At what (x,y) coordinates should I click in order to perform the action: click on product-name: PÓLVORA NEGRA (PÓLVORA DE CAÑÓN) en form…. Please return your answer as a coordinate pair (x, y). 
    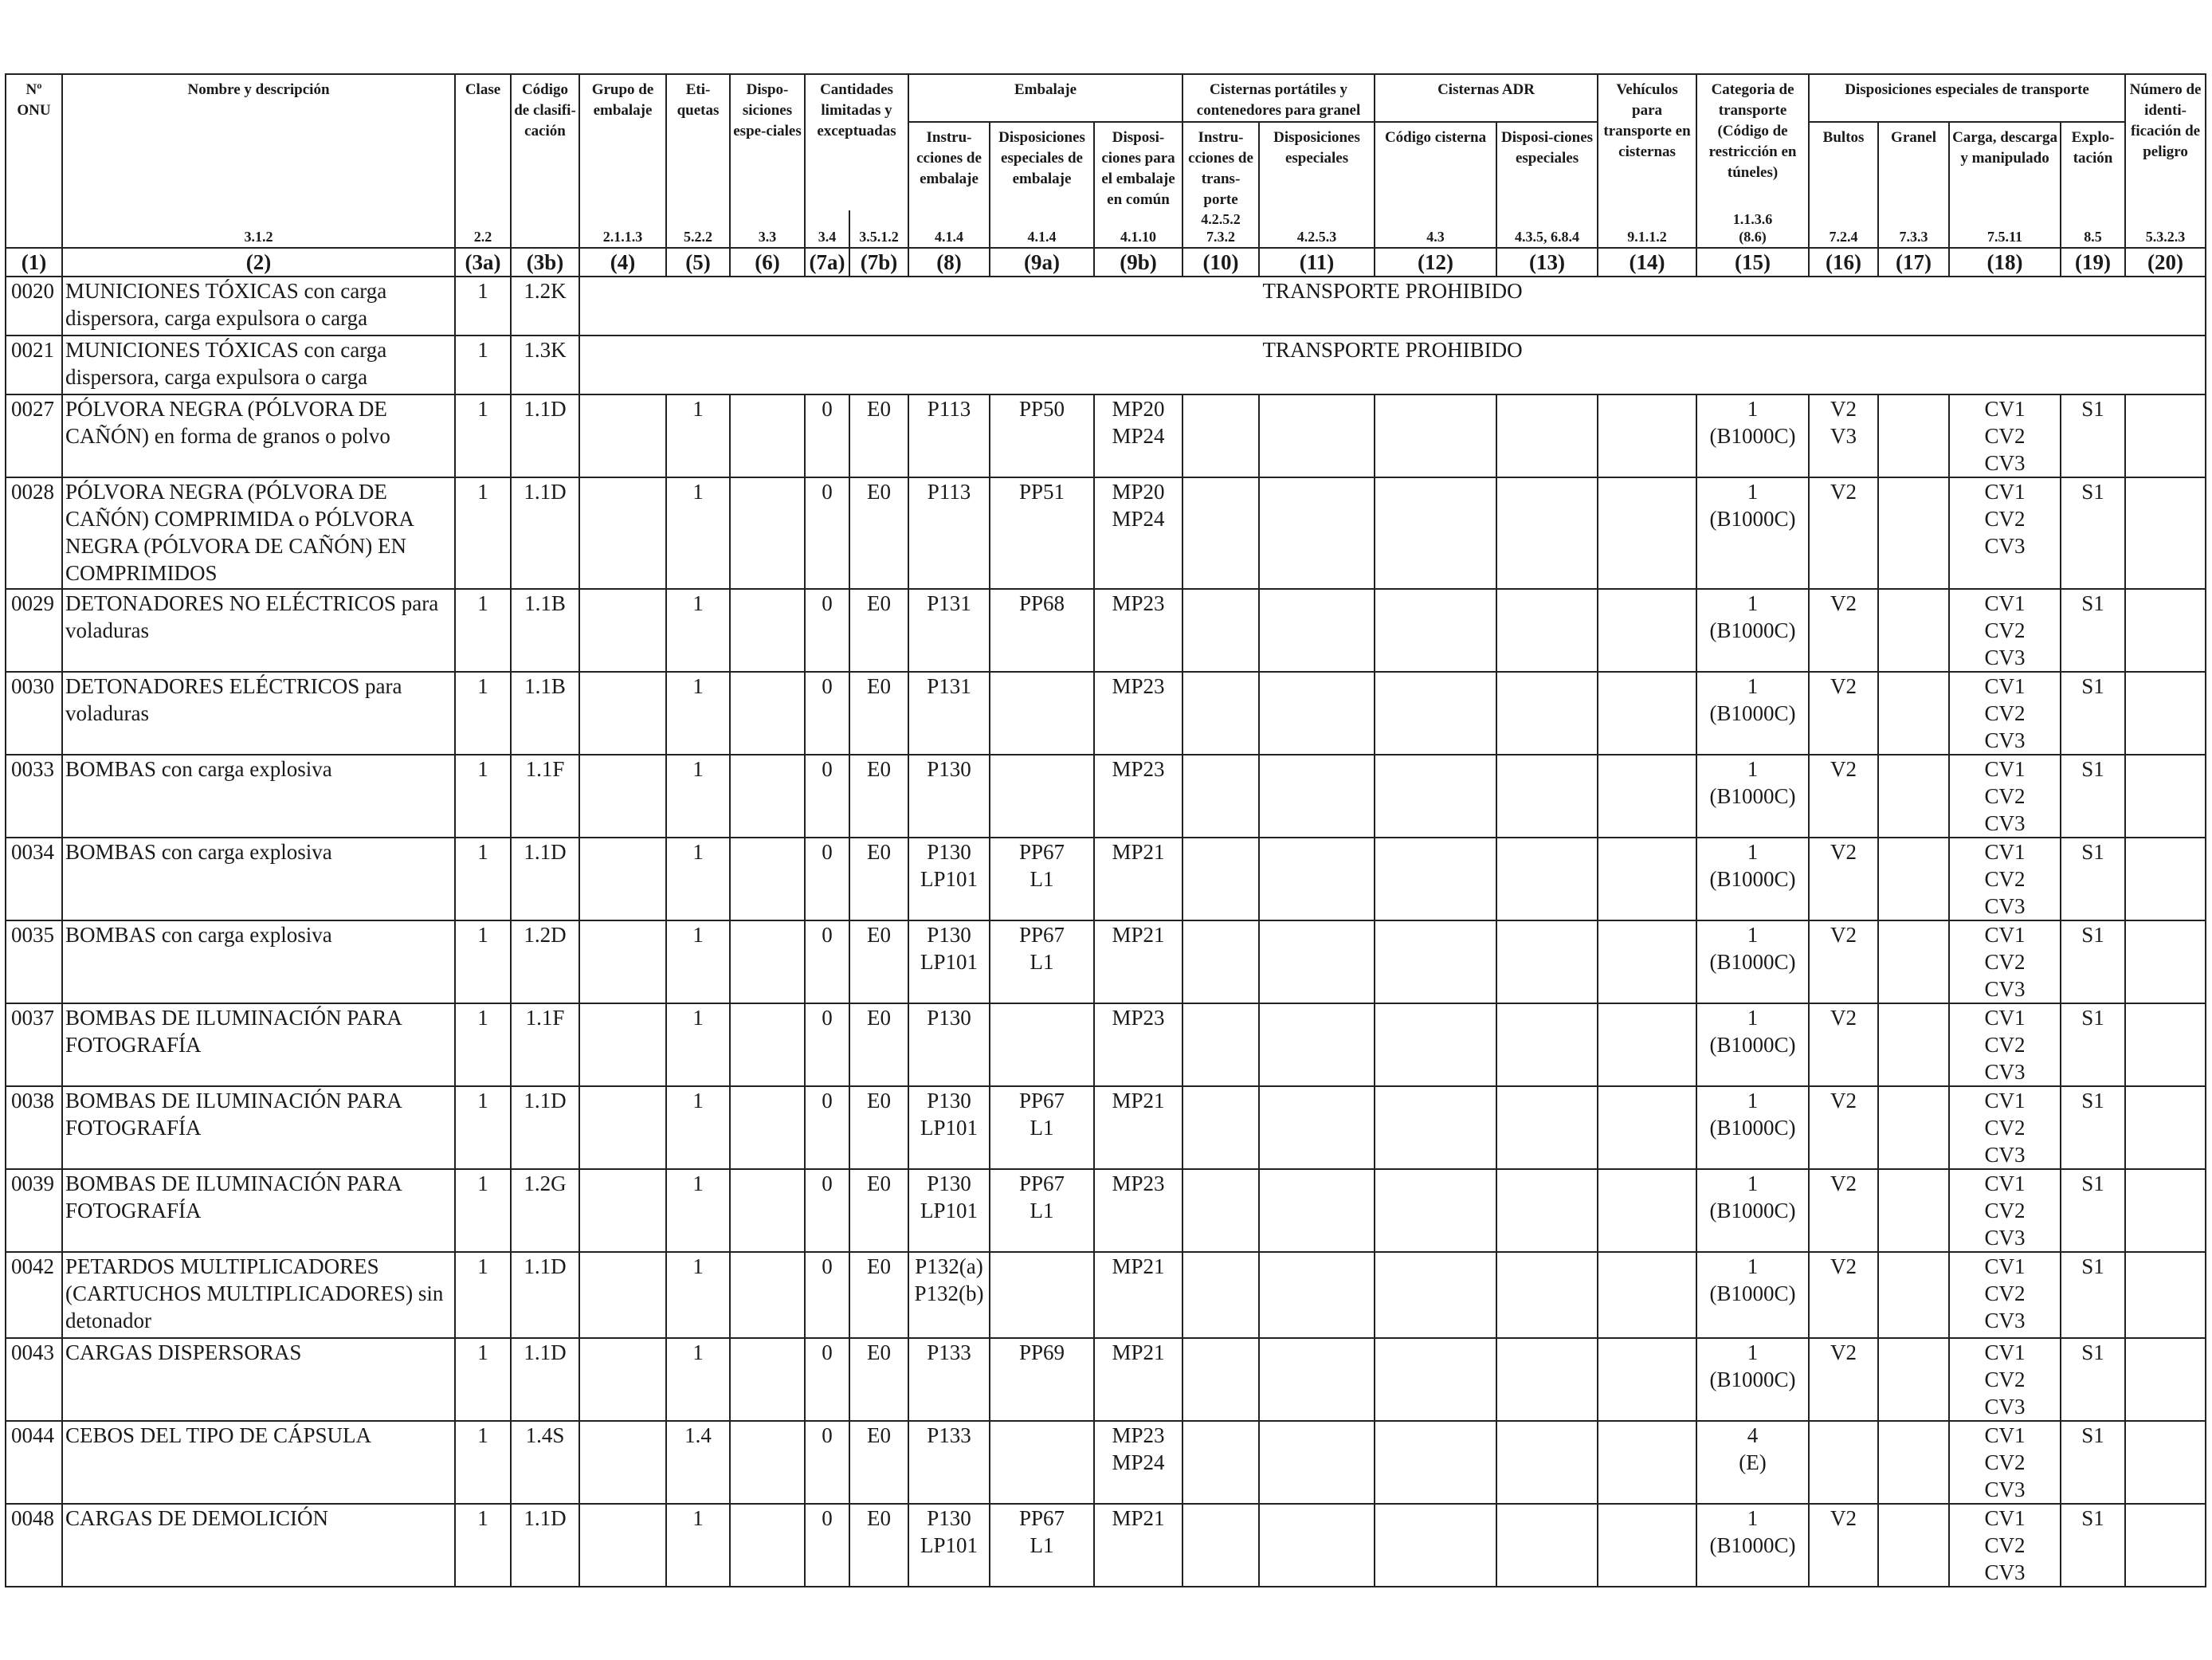
    Looking at the image, I should click on (258, 436).